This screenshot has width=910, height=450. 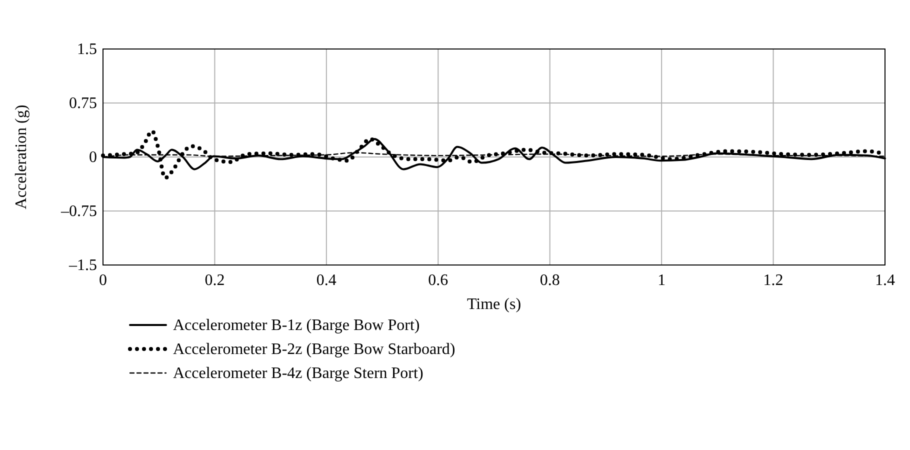 I want to click on x-axis-title: Time (s), so click(x=494, y=304).